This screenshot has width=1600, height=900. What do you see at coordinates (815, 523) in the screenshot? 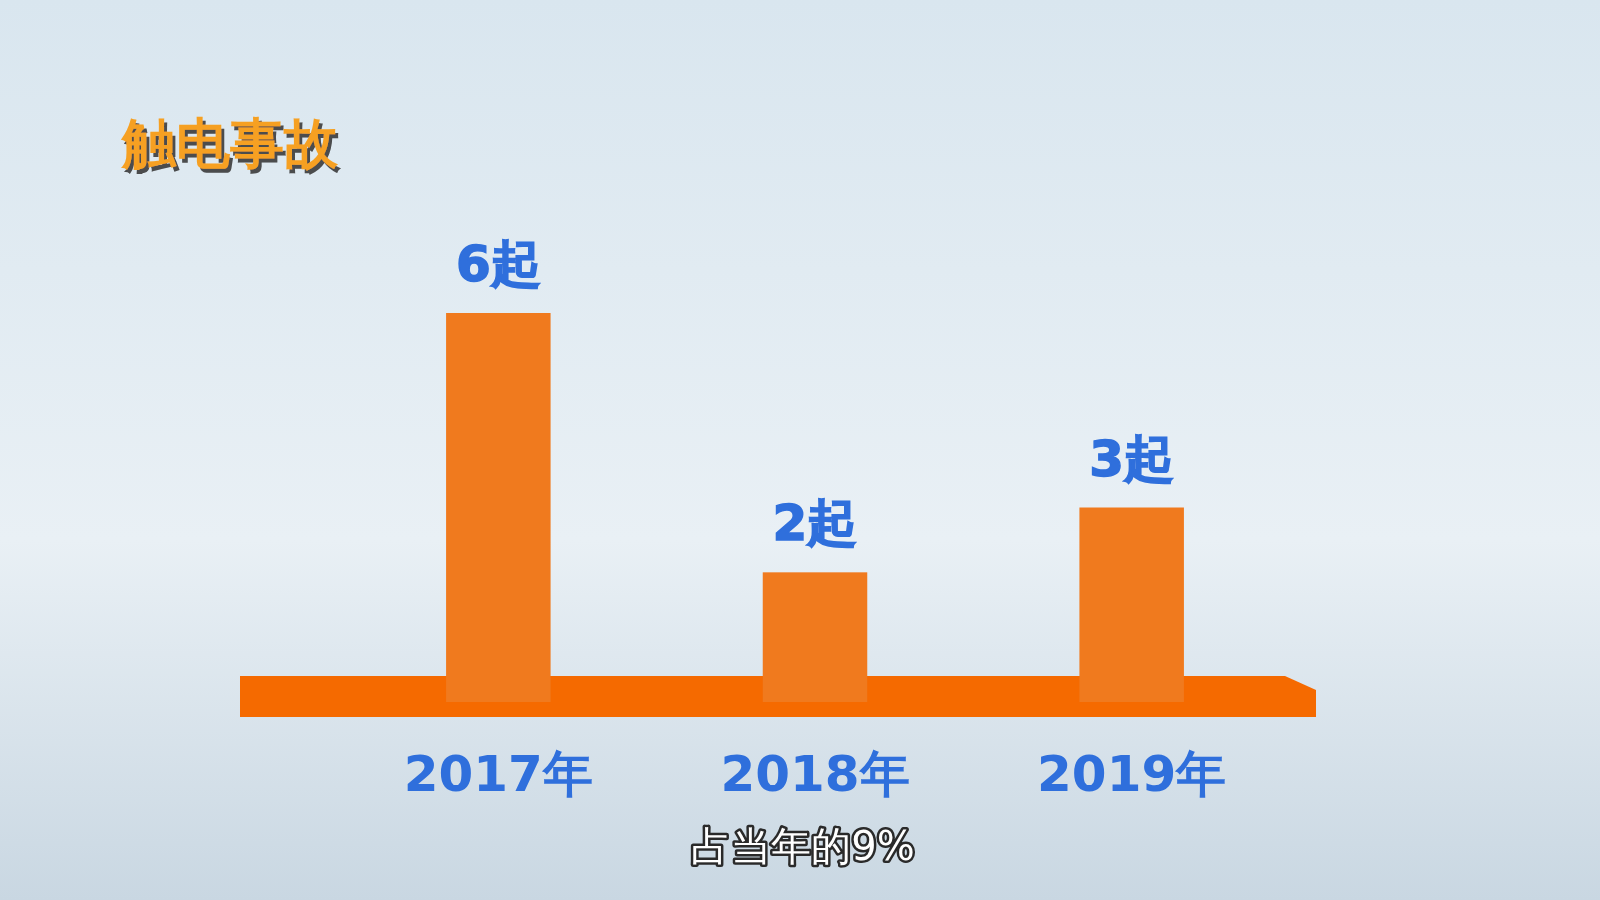
I see `data-label: 2起` at bounding box center [815, 523].